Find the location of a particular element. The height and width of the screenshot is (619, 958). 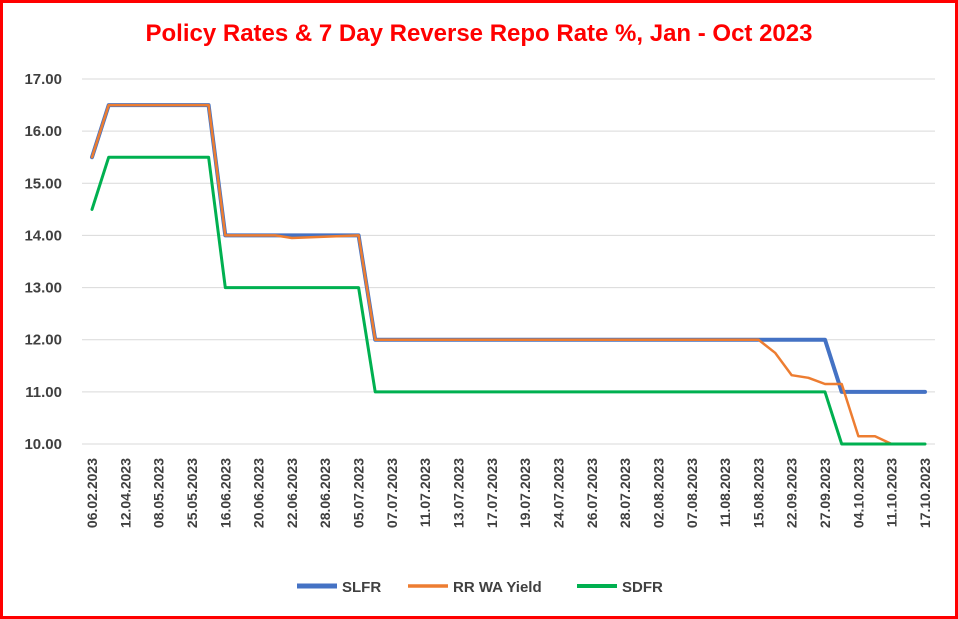

x-tick-label: 07.07.2023 is located at coordinates (392, 493).